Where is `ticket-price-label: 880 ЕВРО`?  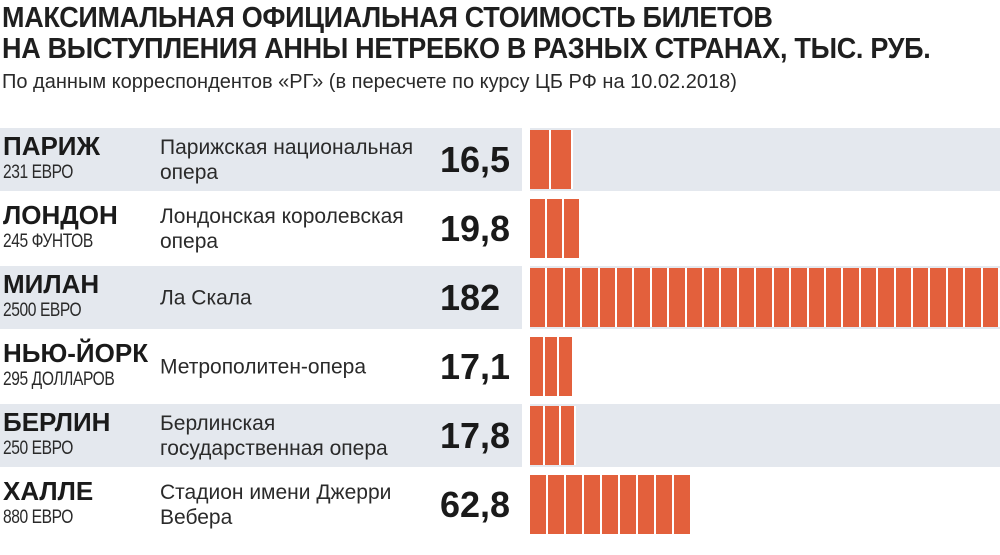
ticket-price-label: 880 ЕВРО is located at coordinates (38, 517).